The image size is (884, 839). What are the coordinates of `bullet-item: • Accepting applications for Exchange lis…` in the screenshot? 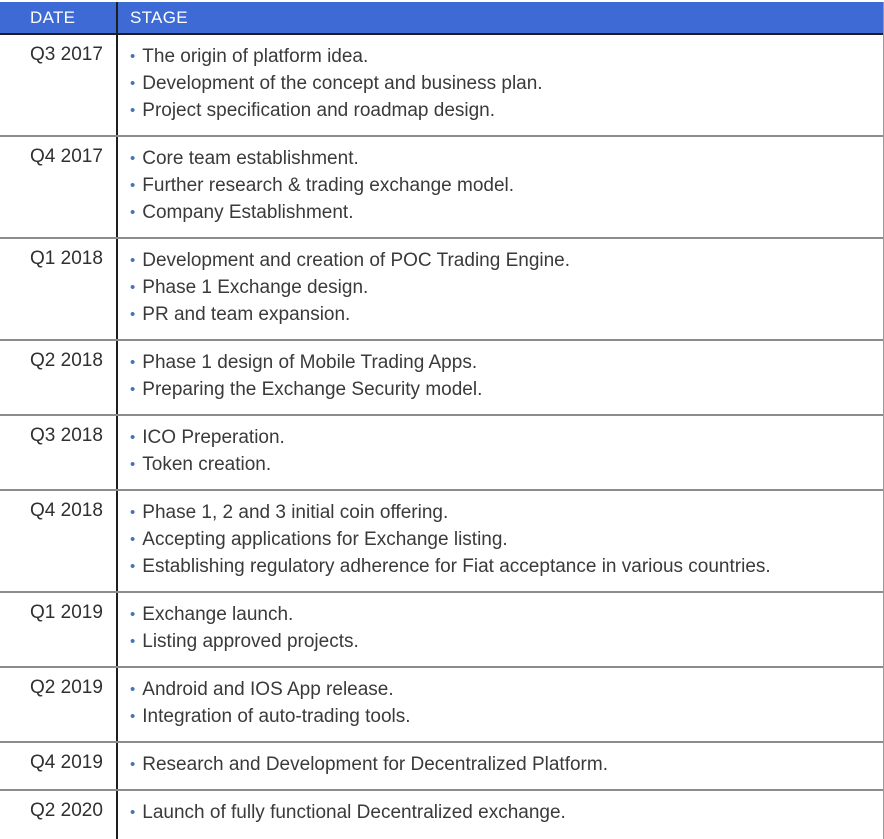 It's located at (499, 539).